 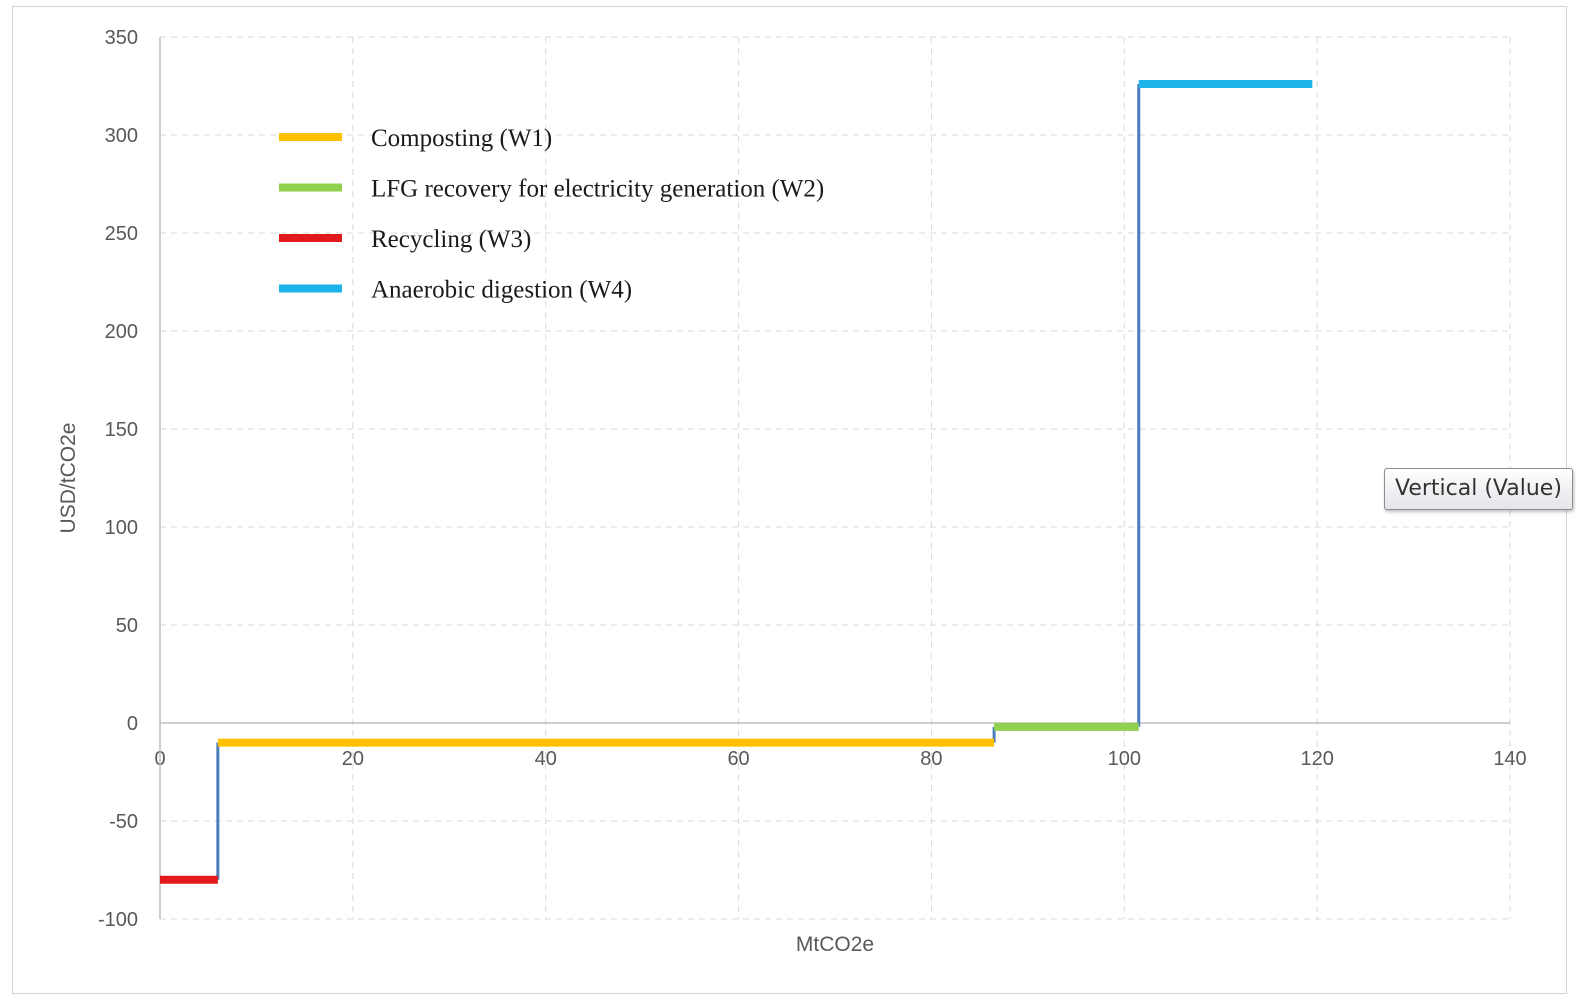 I want to click on x-tick-label: 80, so click(x=931, y=759).